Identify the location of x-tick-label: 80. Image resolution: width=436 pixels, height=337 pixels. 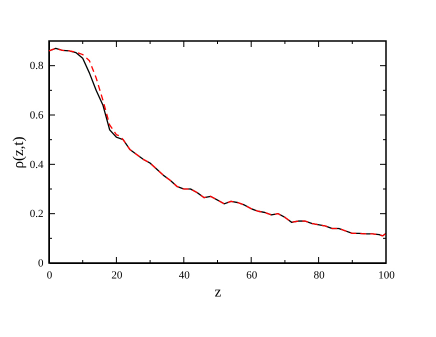
(320, 276).